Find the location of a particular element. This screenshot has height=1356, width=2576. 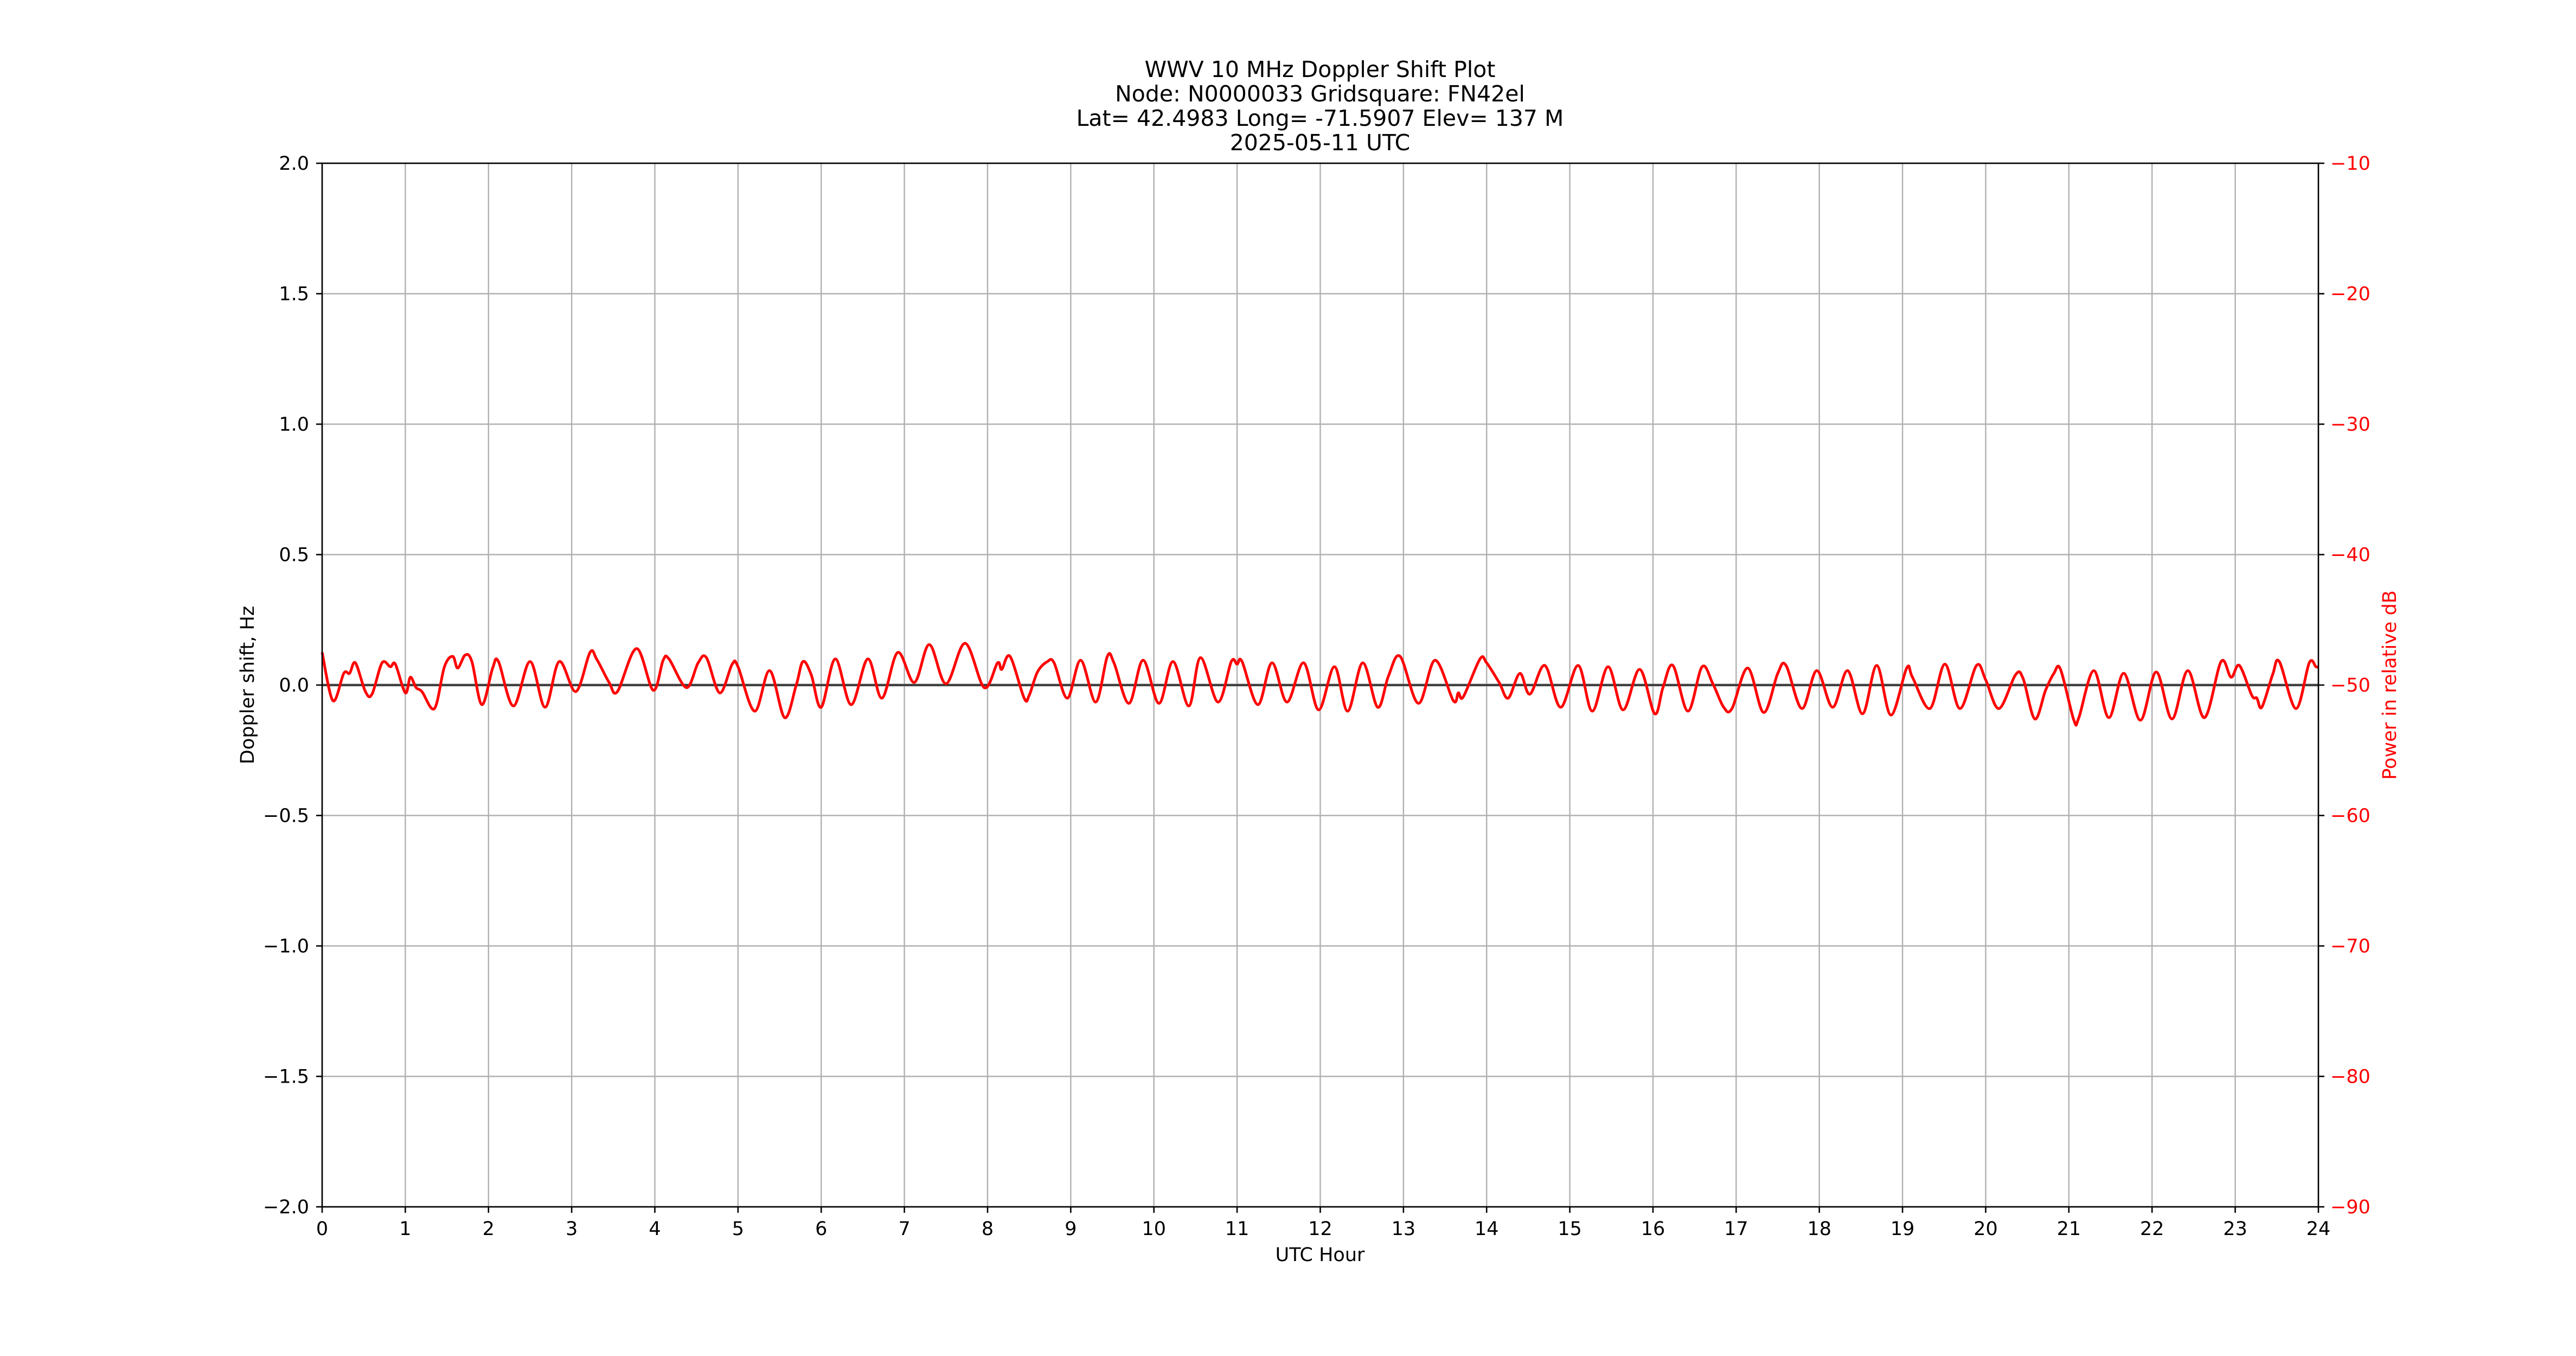

x-axis-label: UTC Hour is located at coordinates (1320, 1255).